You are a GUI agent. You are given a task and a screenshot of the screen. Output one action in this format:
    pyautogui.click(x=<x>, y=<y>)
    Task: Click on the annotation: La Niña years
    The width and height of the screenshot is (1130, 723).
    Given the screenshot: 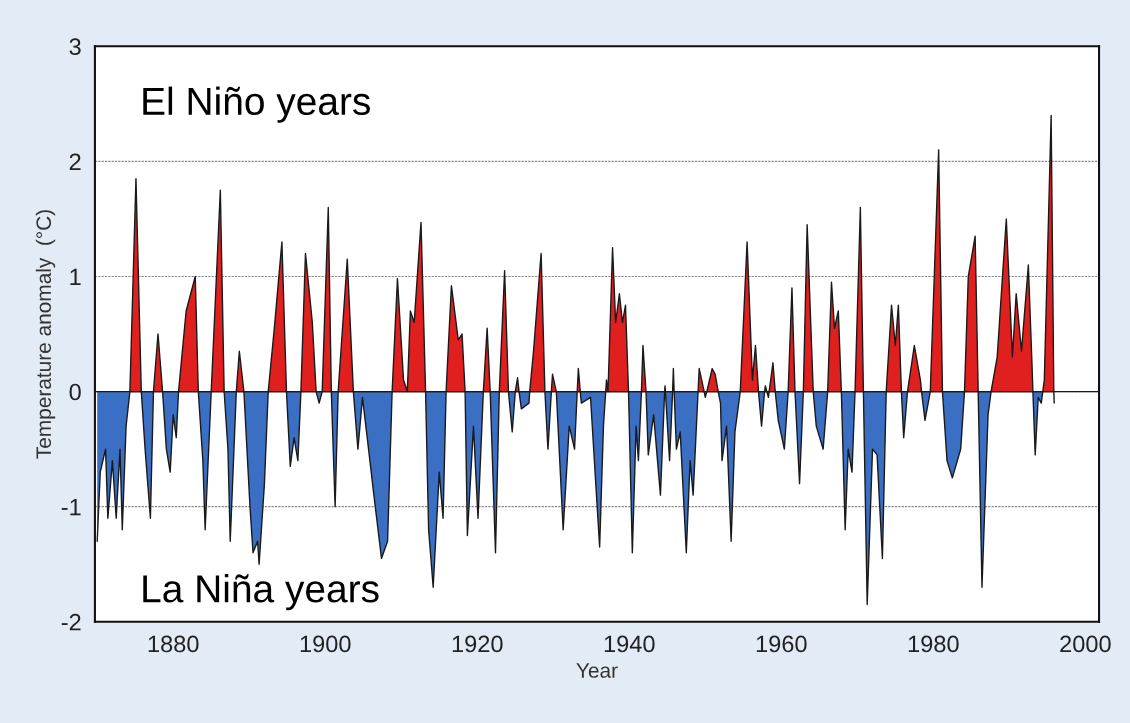 What is the action you would take?
    pyautogui.click(x=261, y=592)
    